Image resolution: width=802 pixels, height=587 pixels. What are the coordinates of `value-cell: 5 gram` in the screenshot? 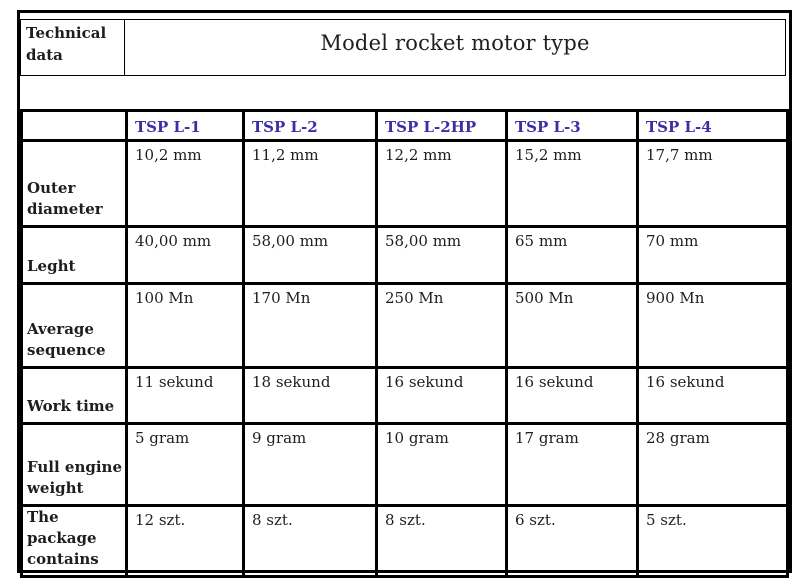 It's located at (185, 464).